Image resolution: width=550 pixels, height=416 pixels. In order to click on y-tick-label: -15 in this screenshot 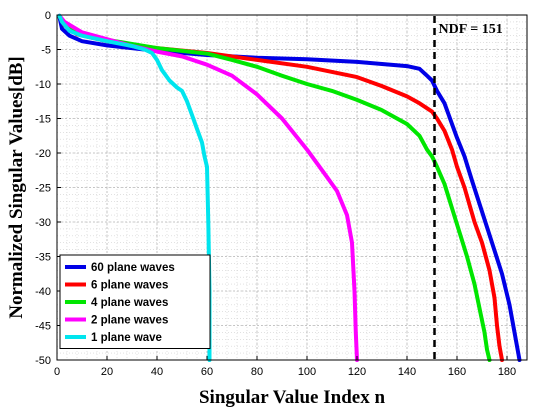, I will do `click(43, 120)`.